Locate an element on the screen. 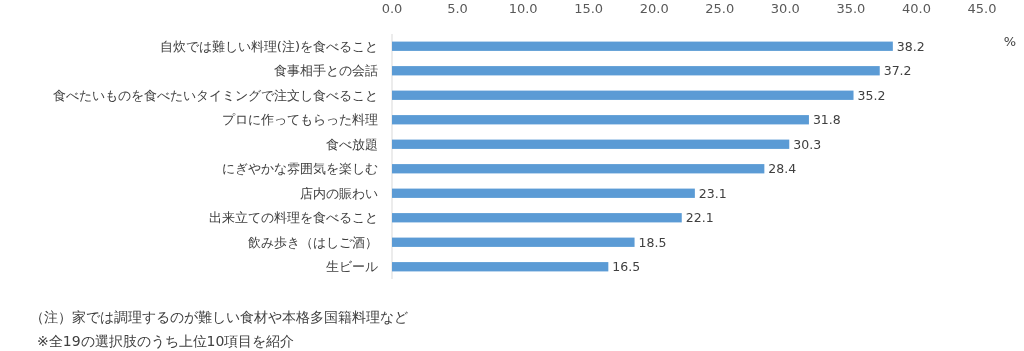 The height and width of the screenshot is (351, 1024). y-tick-label: にぎやかな雰囲気を楽しむ is located at coordinates (300, 169).